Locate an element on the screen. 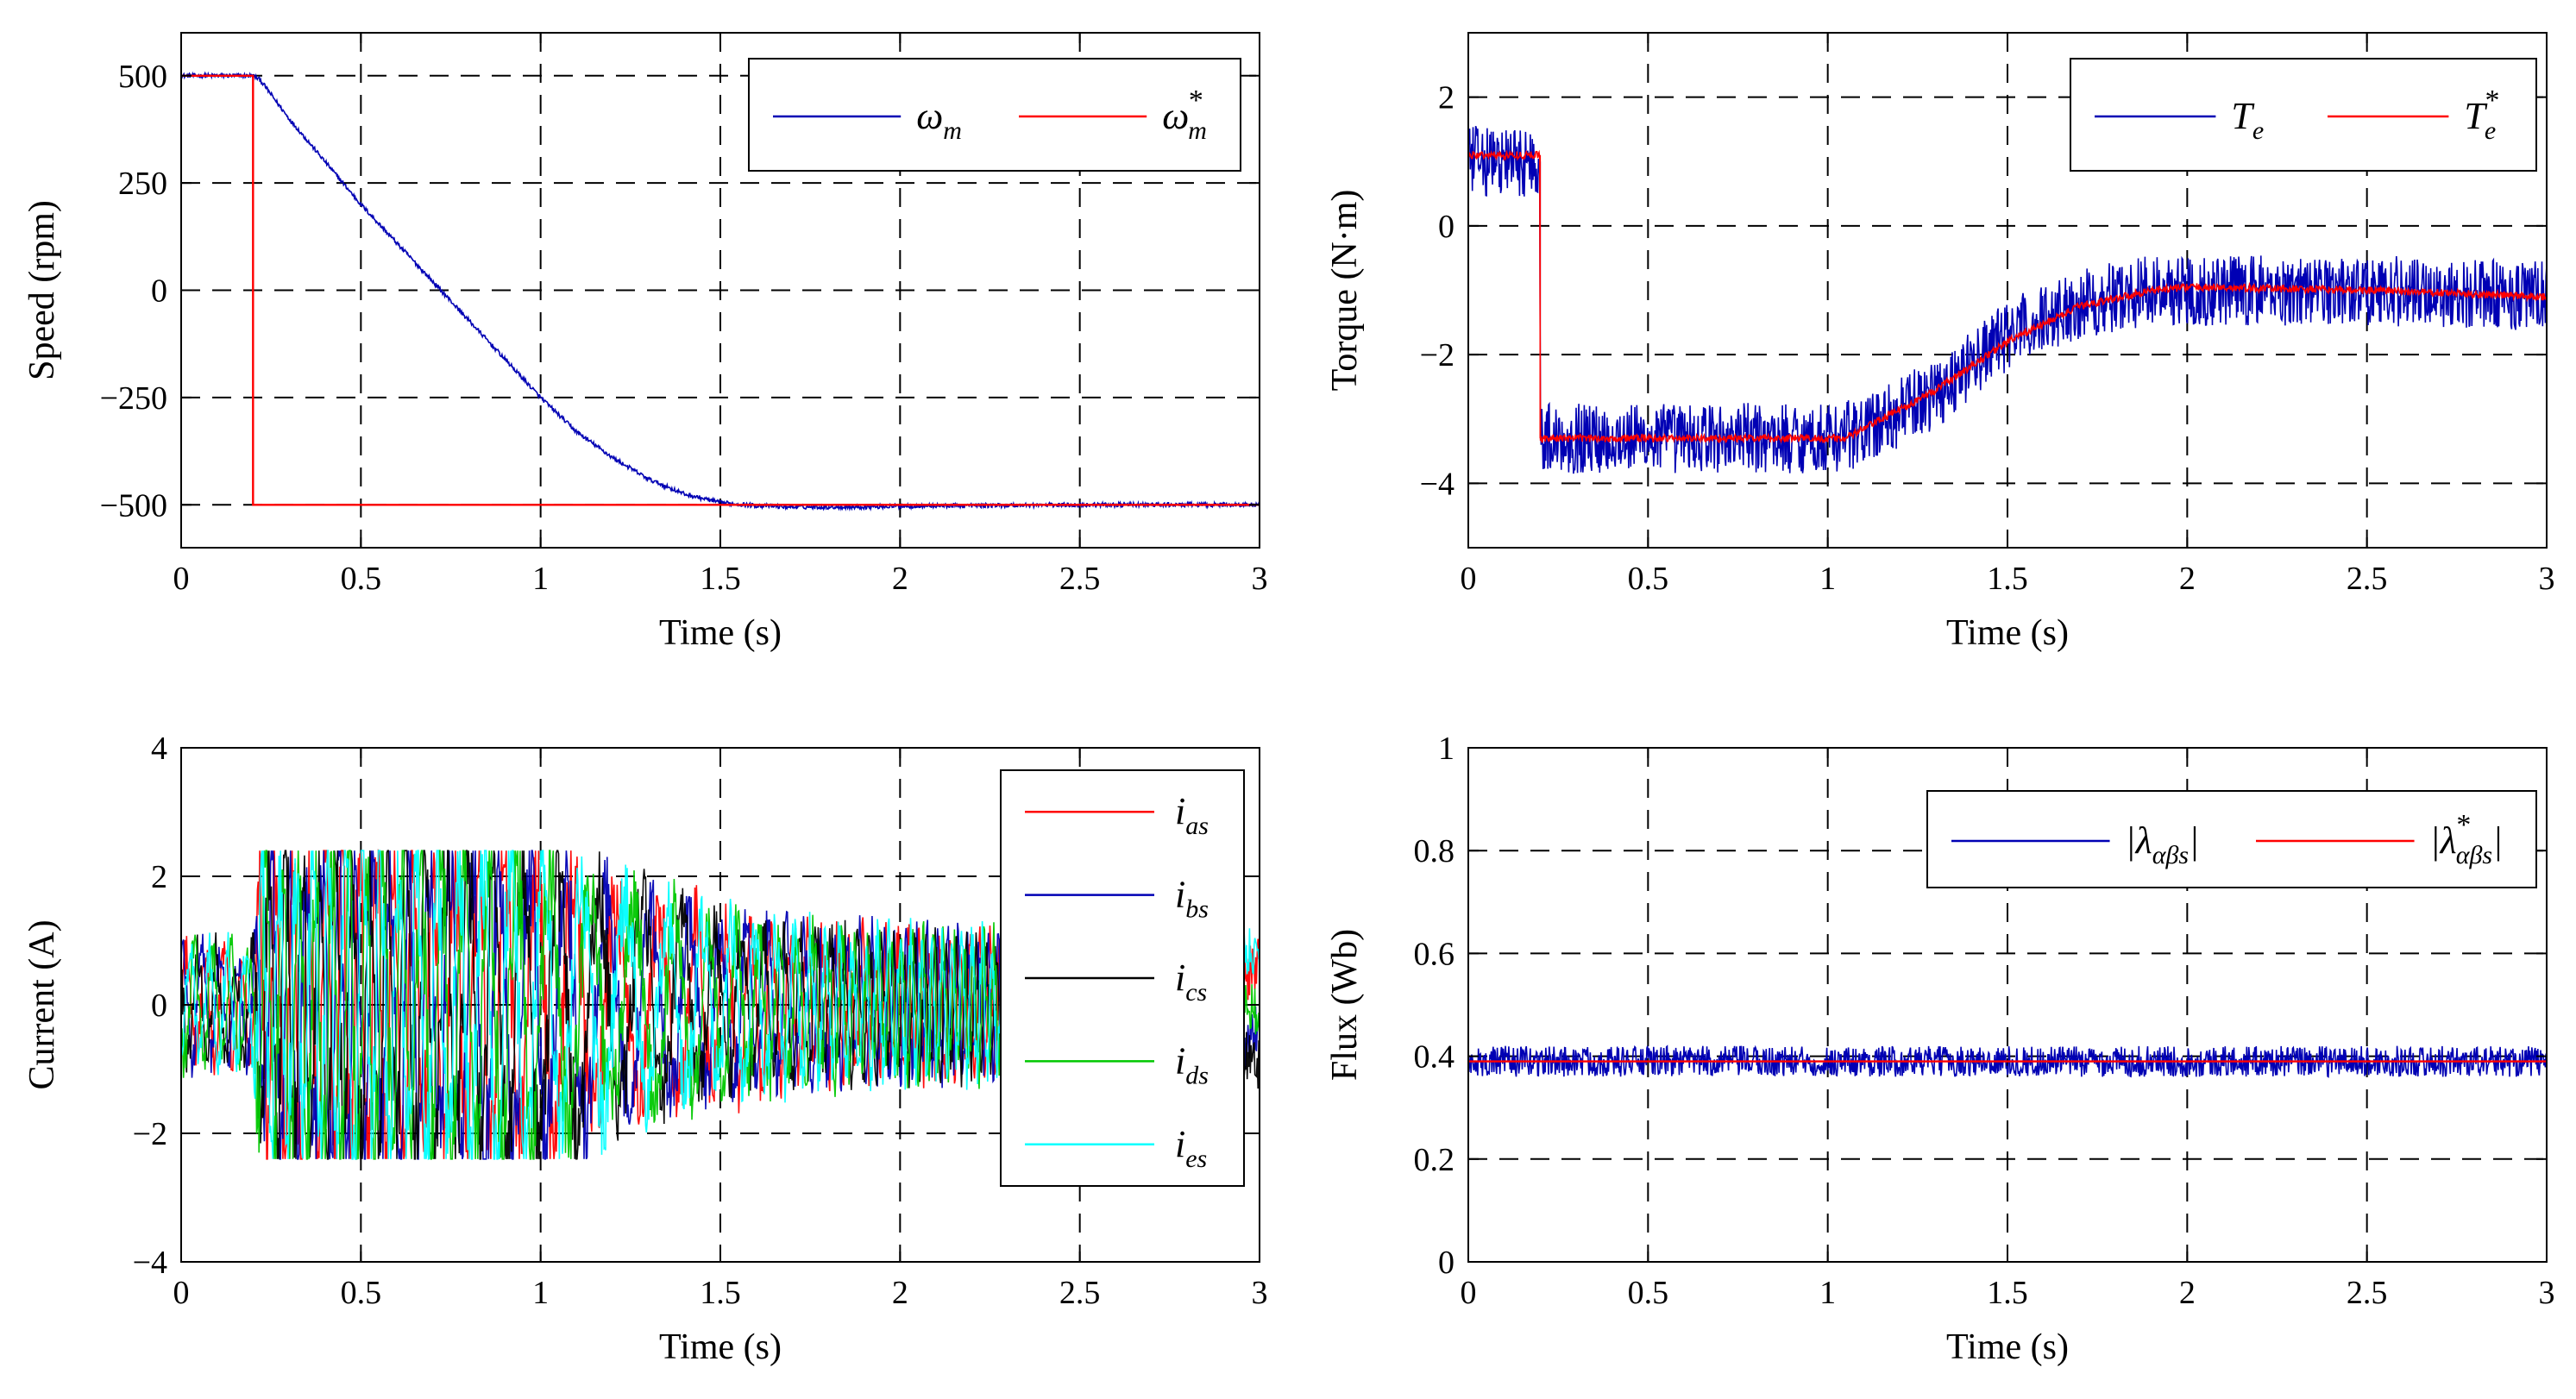 Image resolution: width=2576 pixels, height=1399 pixels. current-legend-label: ibs is located at coordinates (1192, 899).